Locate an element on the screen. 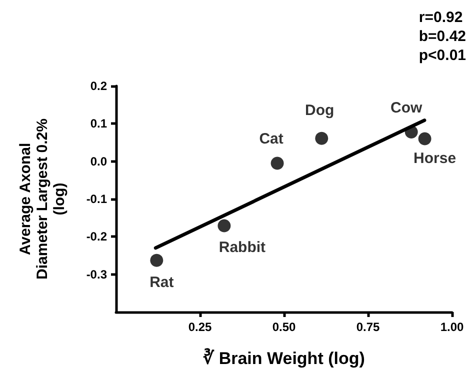 This screenshot has width=474, height=373. annotation: Rabbit is located at coordinates (242, 247).